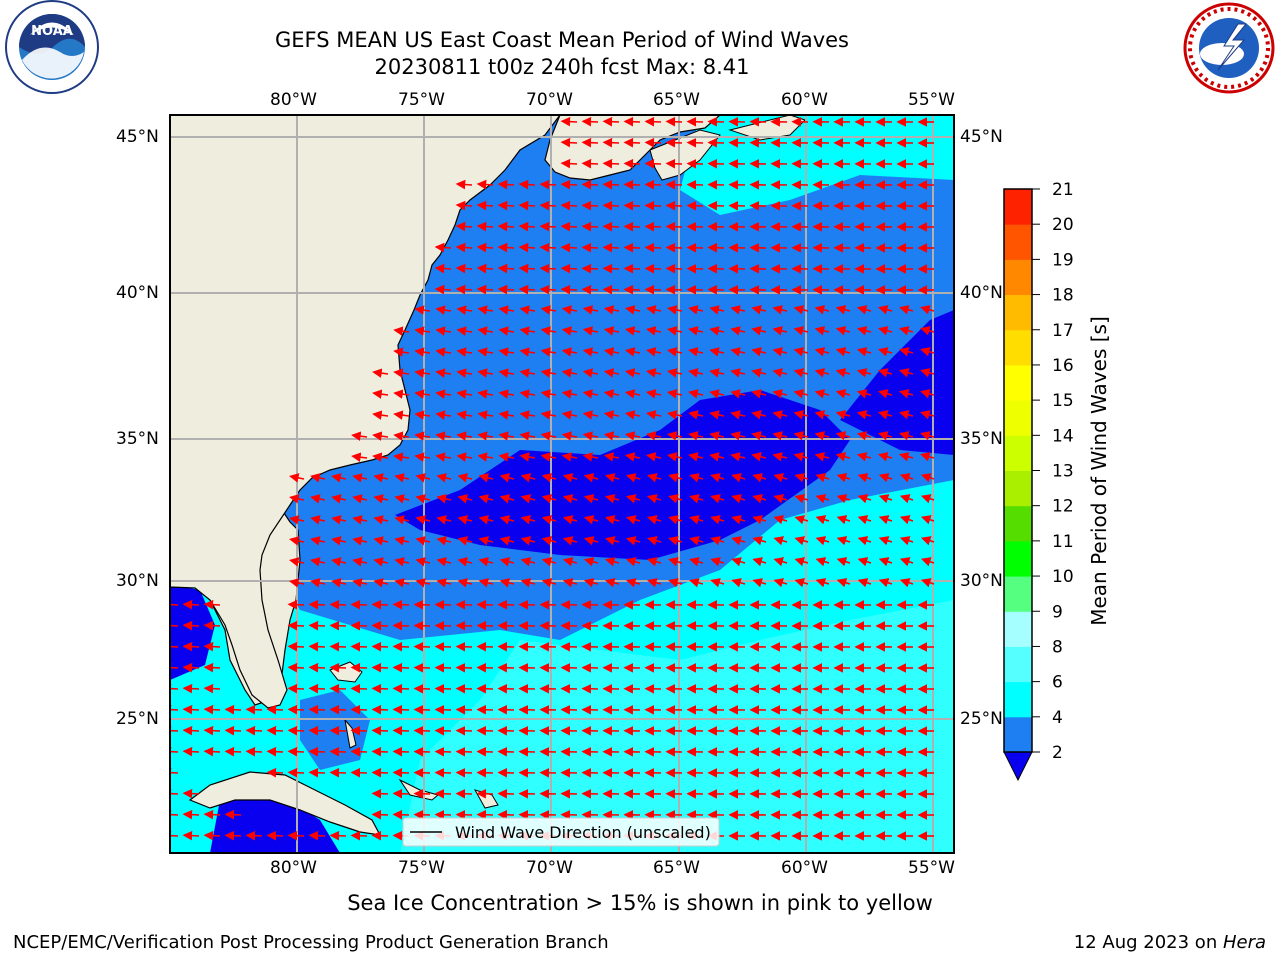 Image resolution: width=1280 pixels, height=960 pixels. Describe the element at coordinates (1063, 507) in the screenshot. I see `colorbar-tick-label: 12` at that location.